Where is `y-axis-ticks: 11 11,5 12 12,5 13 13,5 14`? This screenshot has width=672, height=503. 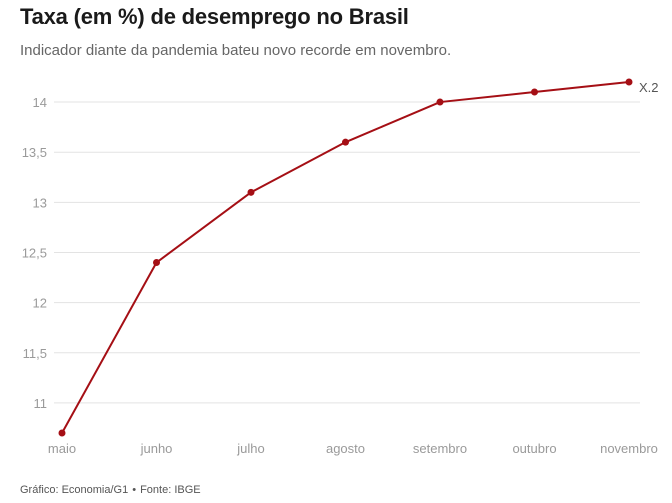
y-axis-ticks: 11 11,5 12 12,5 13 13,5 14 is located at coordinates (34, 253).